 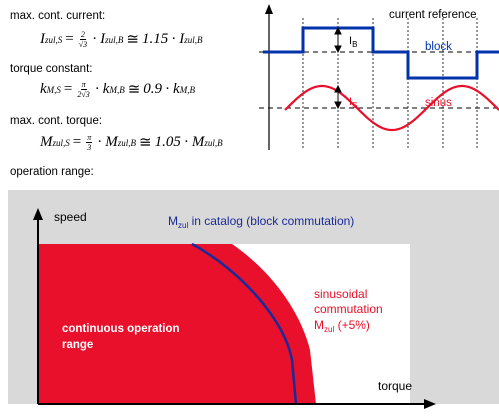 I want to click on sinusoidal-label-line3: Mzul (+5%), so click(x=342, y=326).